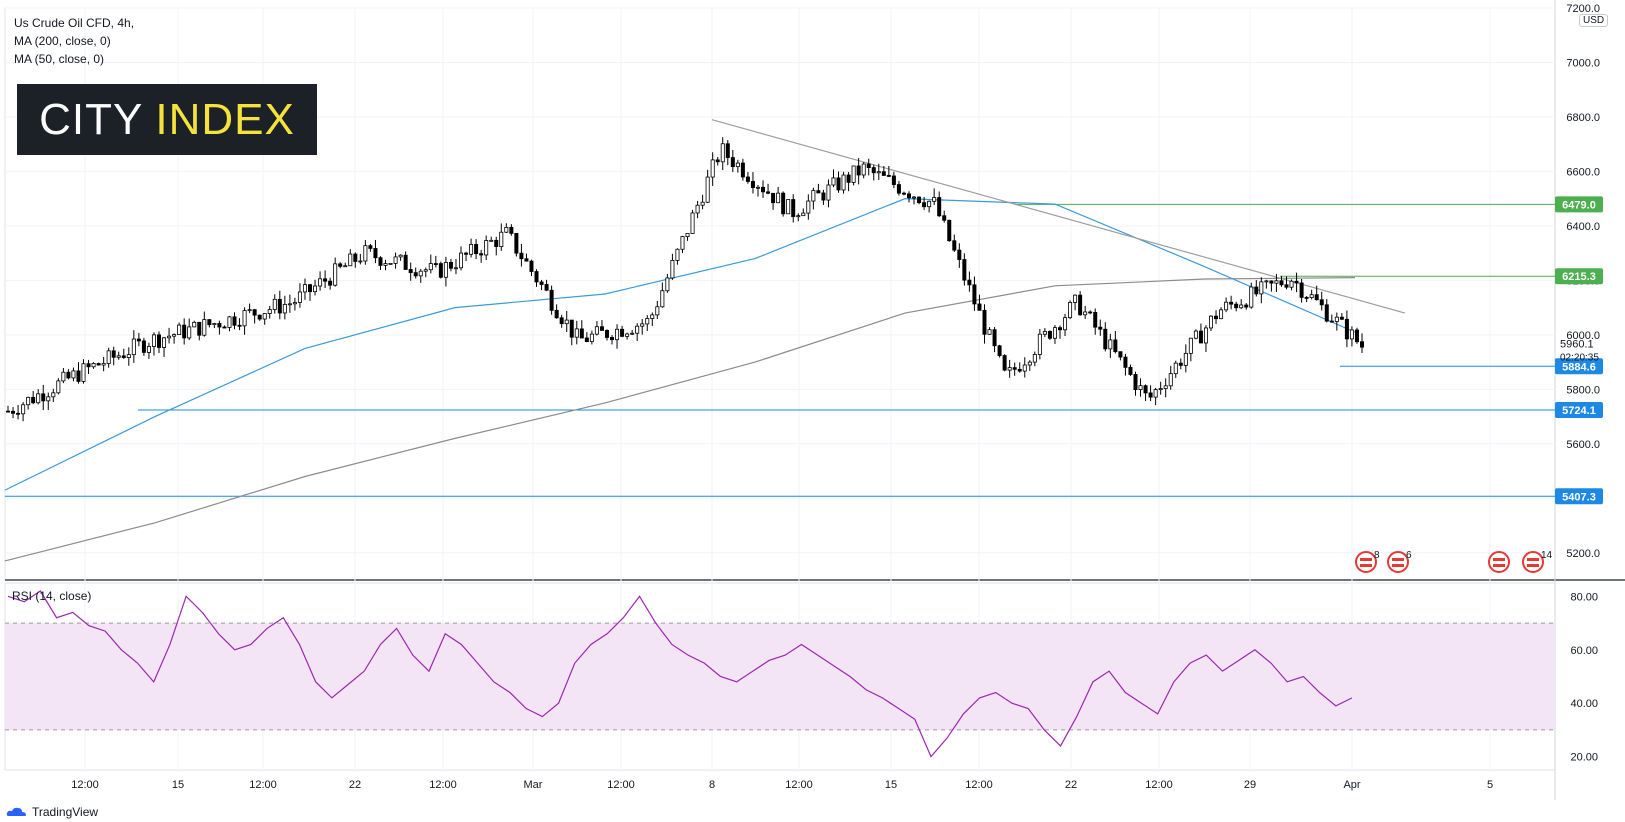 This screenshot has height=822, width=1625. I want to click on x-tick-label: 15, so click(178, 785).